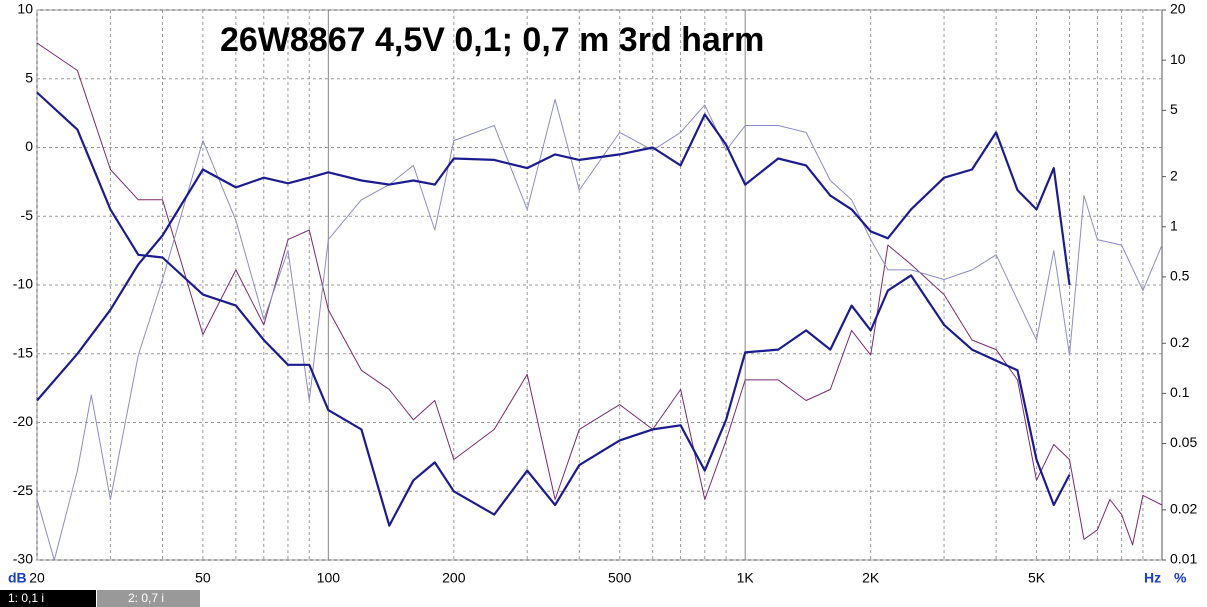 This screenshot has width=1207, height=607. Describe the element at coordinates (29, 146) in the screenshot. I see `y-tick-label: 0` at that location.